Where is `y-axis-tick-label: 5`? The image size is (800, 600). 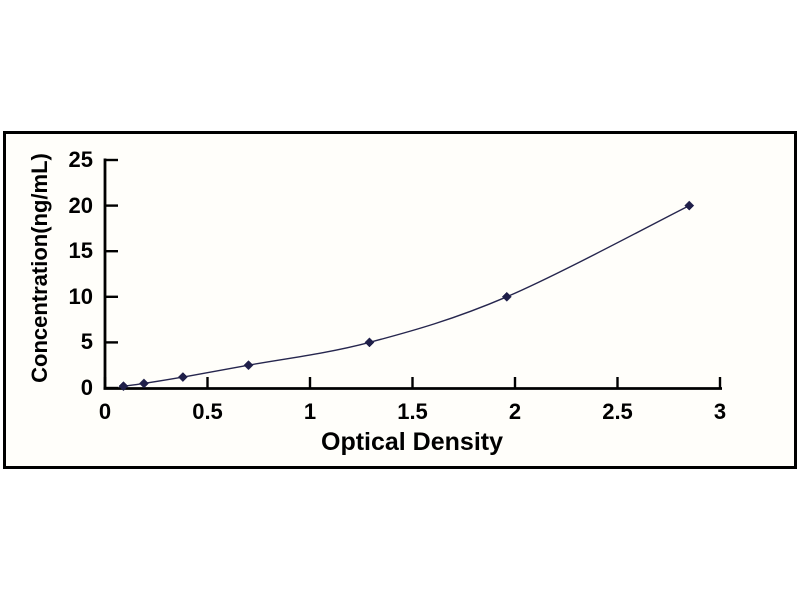
y-axis-tick-label: 5 is located at coordinates (86, 342).